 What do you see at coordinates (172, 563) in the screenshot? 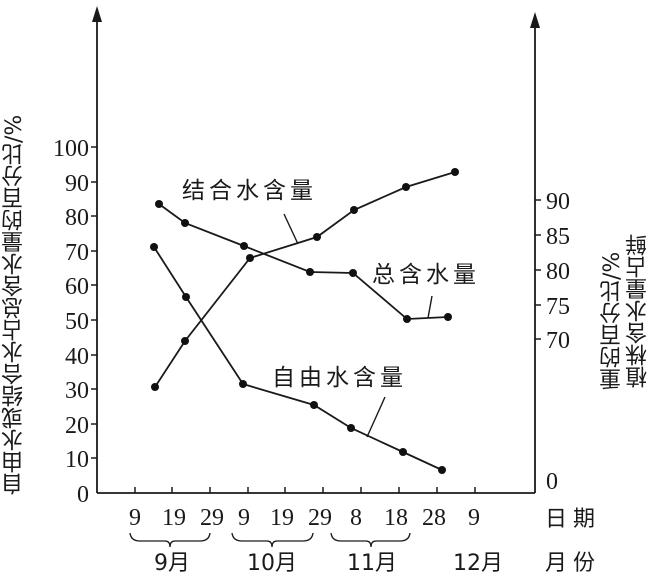
I see `svg-text: 9月` at bounding box center [172, 563].